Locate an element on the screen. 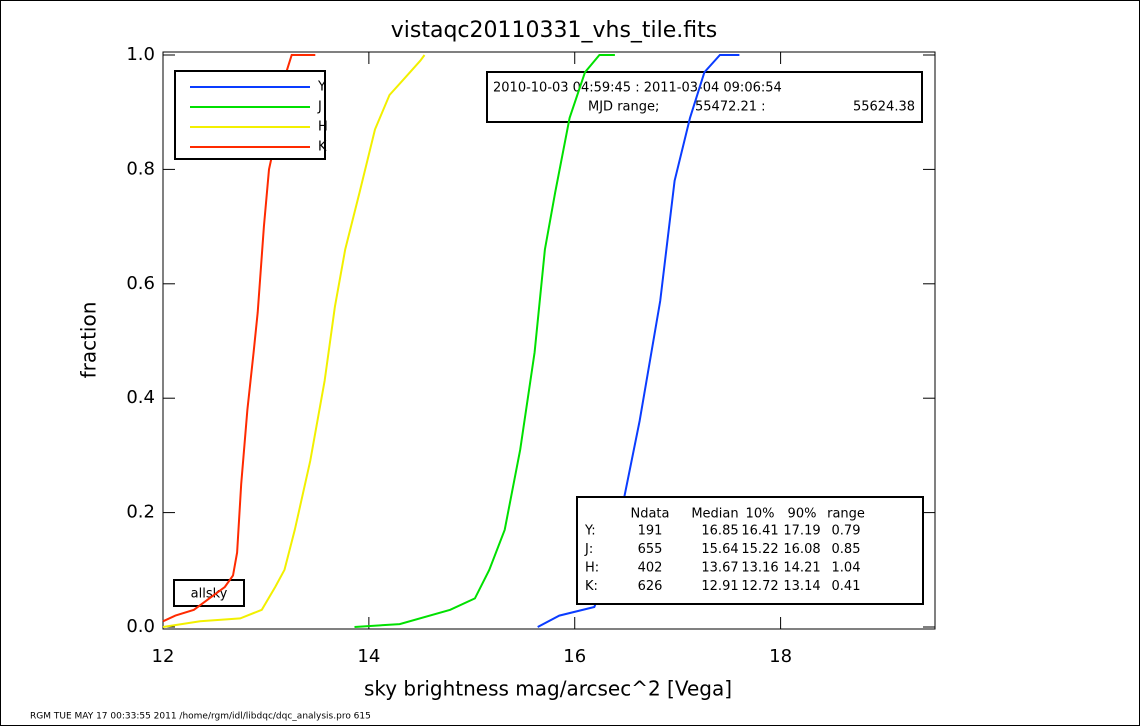 This screenshot has height=726, width=1140. y-tick-label: 0.0 is located at coordinates (140, 626).